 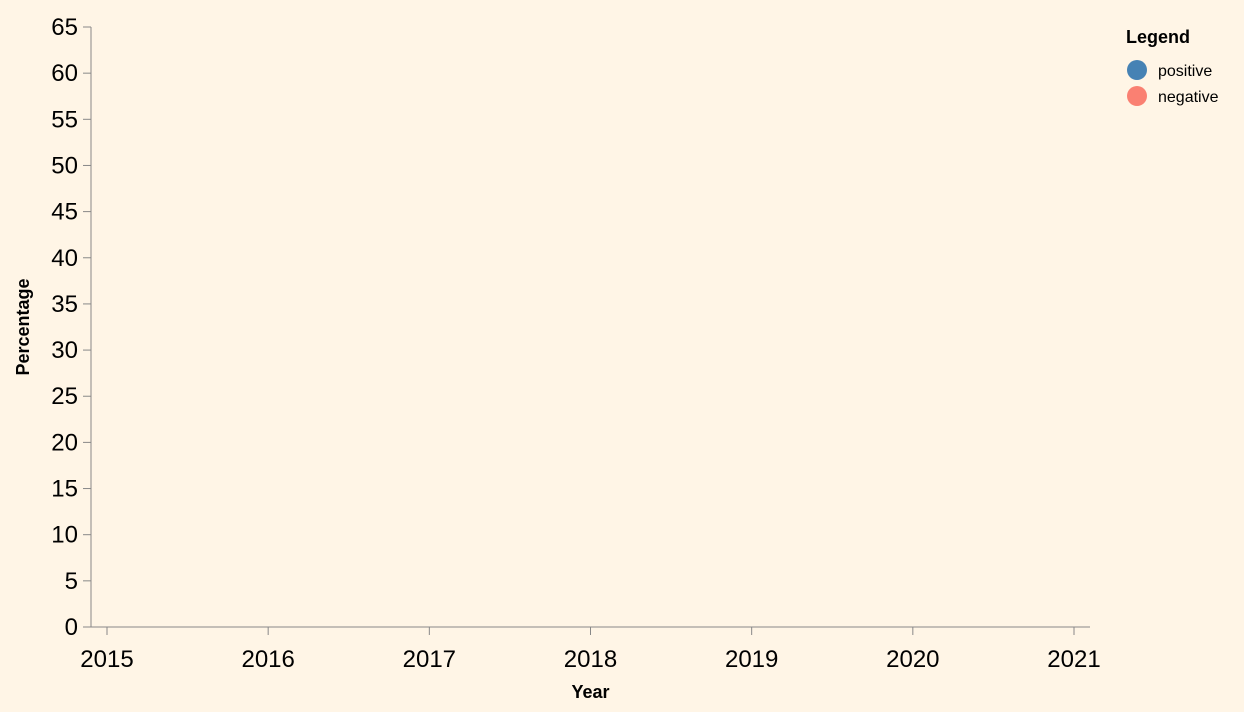 What do you see at coordinates (751, 659) in the screenshot?
I see `x-tick-label: 2019` at bounding box center [751, 659].